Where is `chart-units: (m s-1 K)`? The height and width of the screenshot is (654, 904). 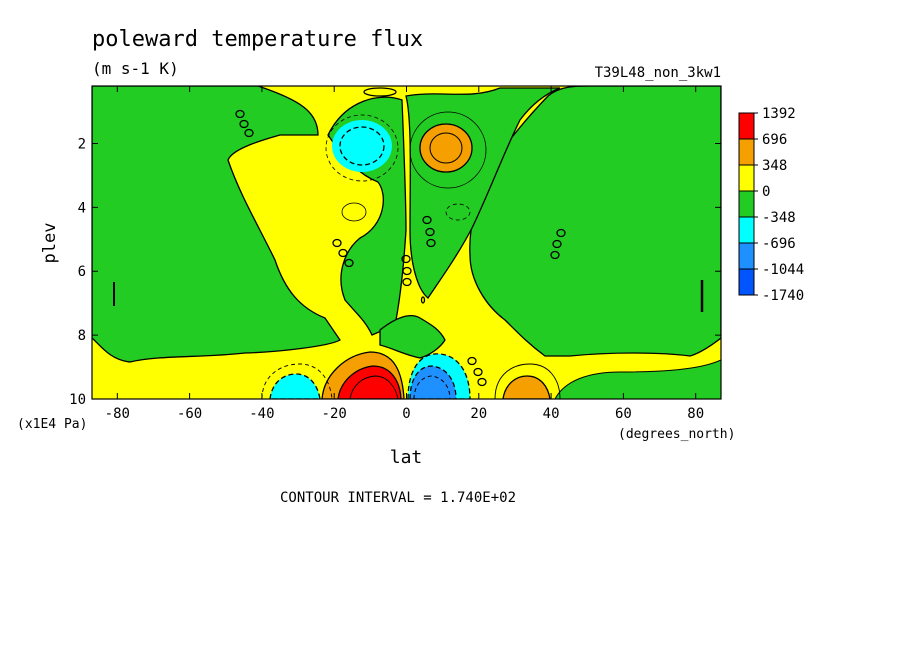 chart-units: (m s-1 K) is located at coordinates (135, 68).